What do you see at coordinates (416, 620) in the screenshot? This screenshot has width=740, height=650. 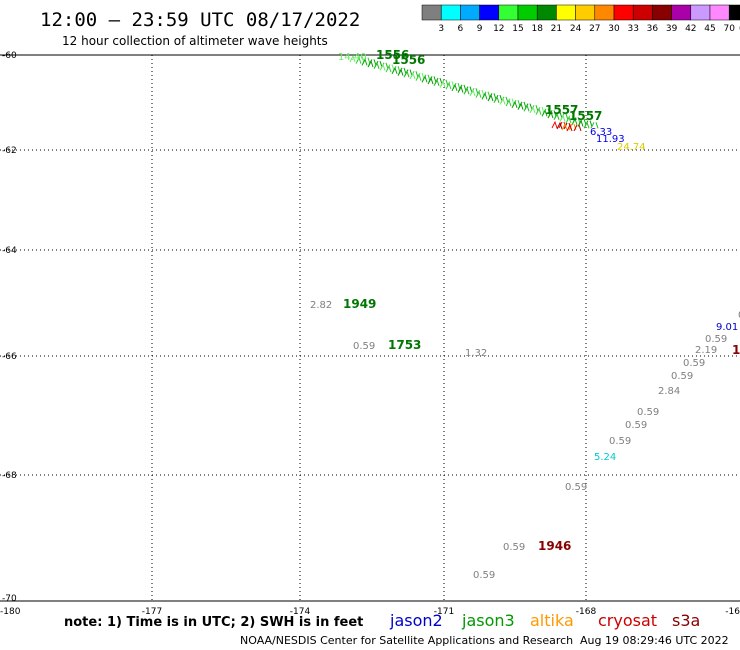 I see `satellite-name: jason2` at bounding box center [416, 620].